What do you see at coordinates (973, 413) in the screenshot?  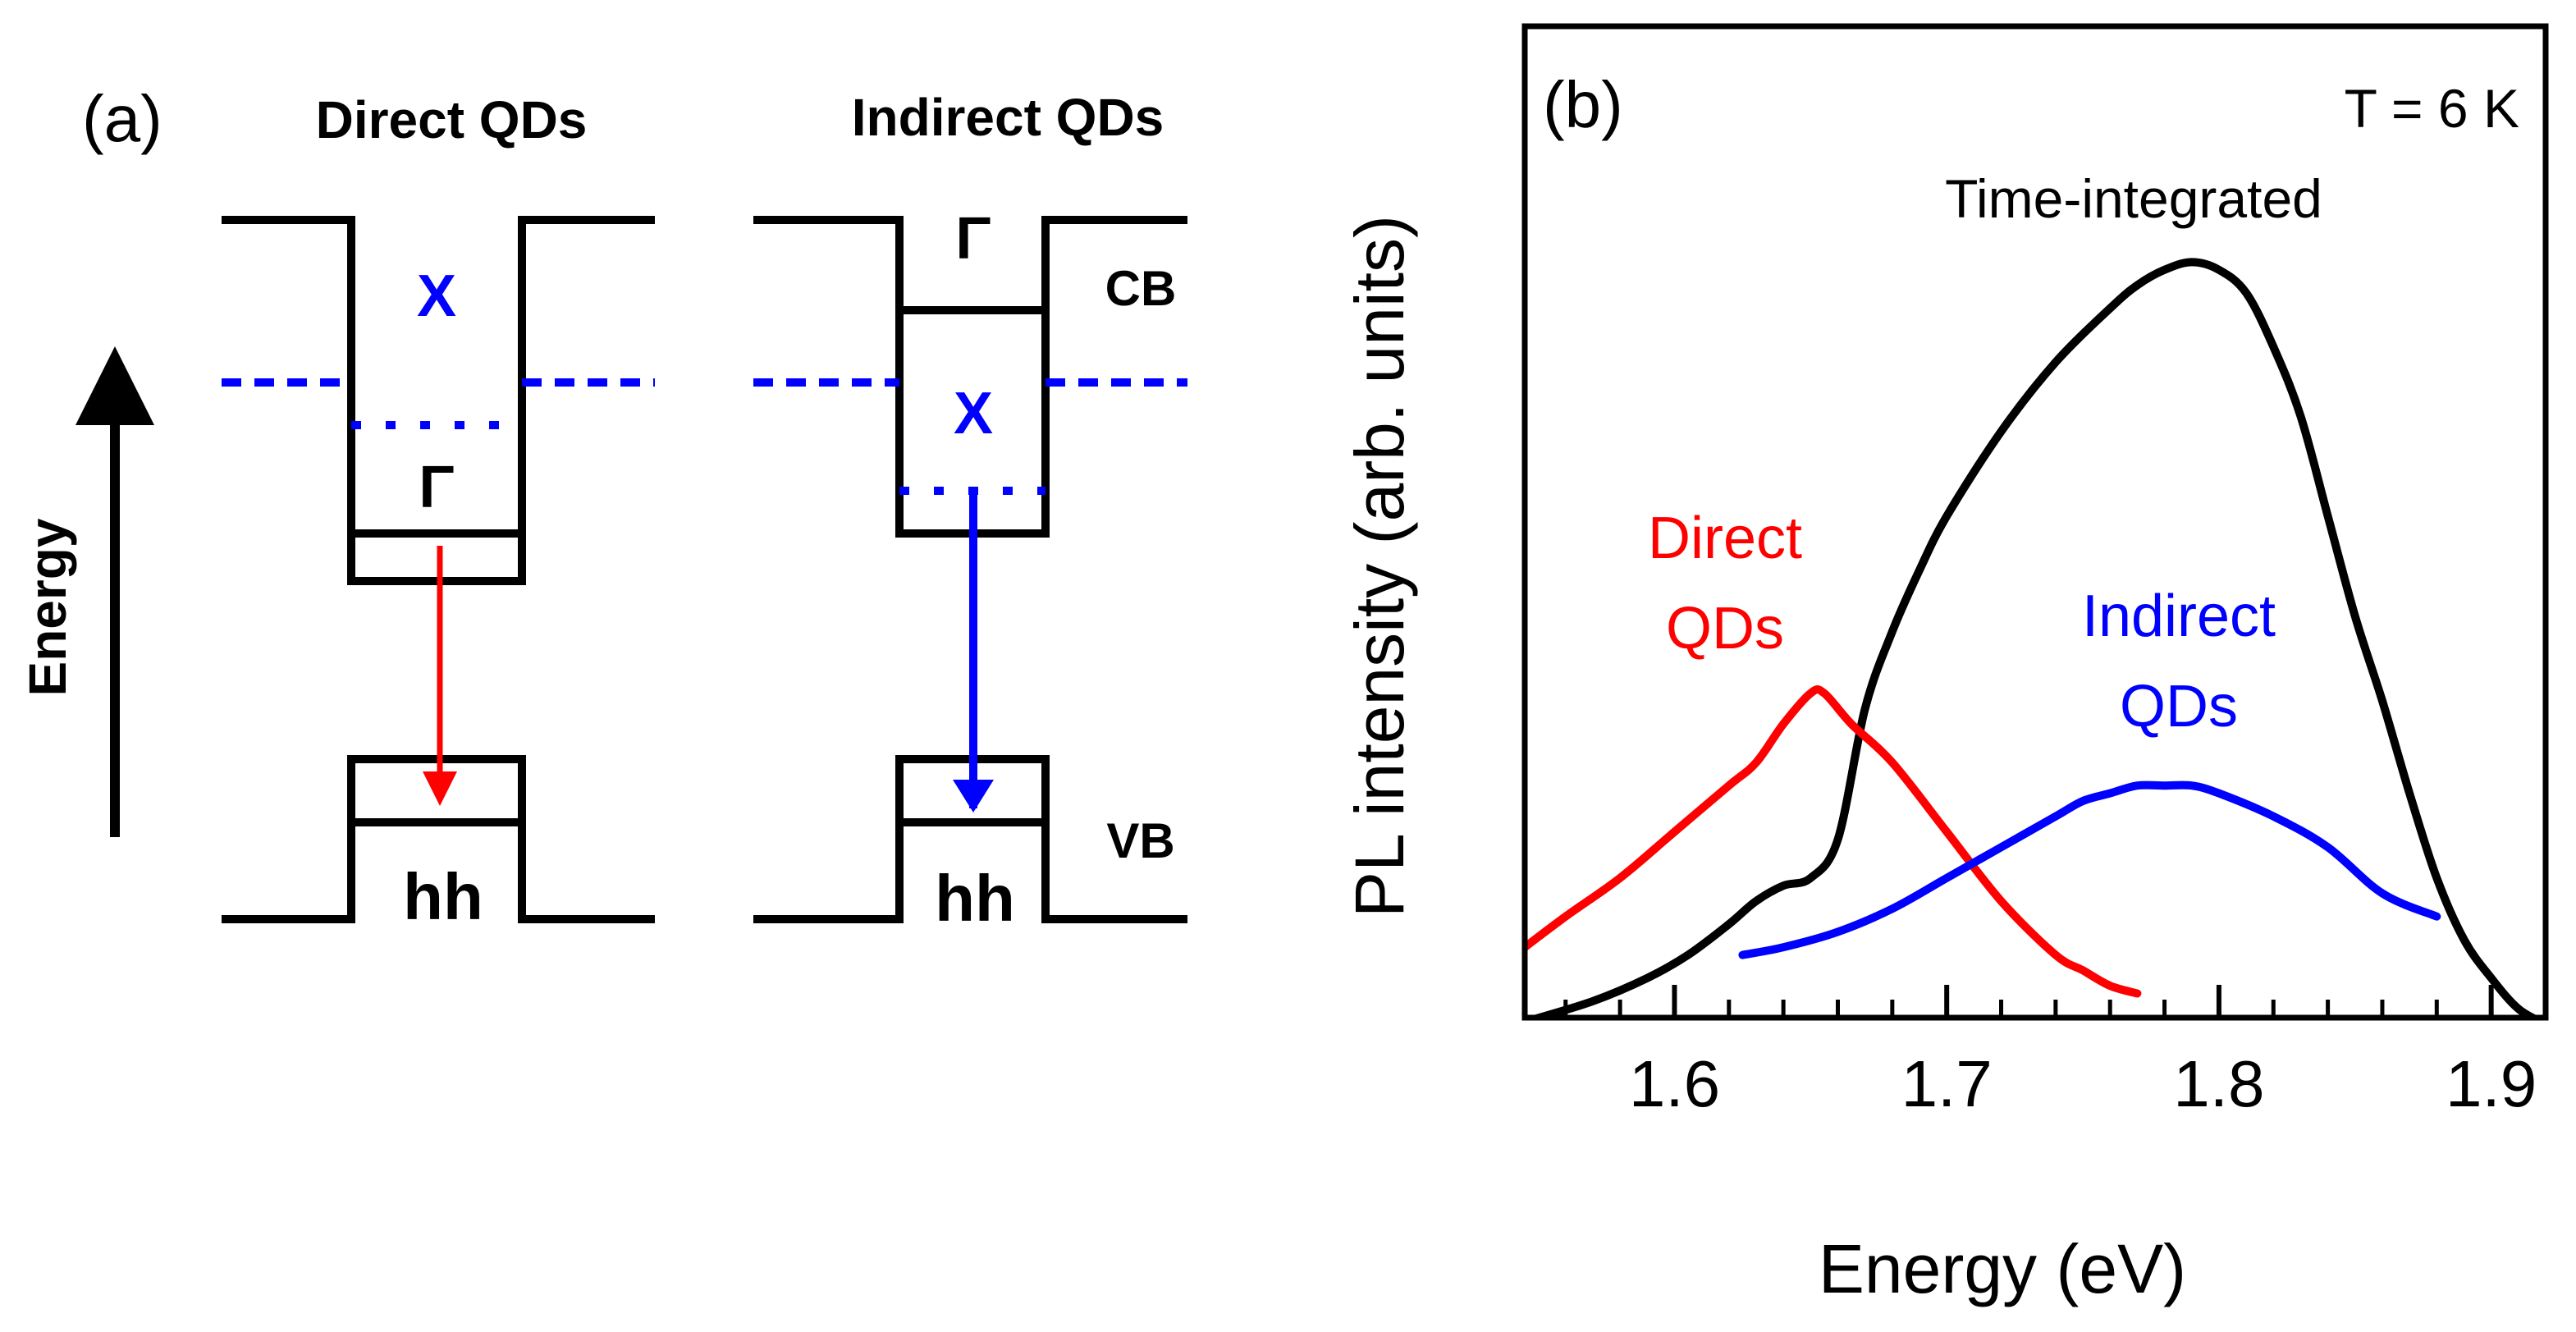 I see `indirect-x-label: X` at bounding box center [973, 413].